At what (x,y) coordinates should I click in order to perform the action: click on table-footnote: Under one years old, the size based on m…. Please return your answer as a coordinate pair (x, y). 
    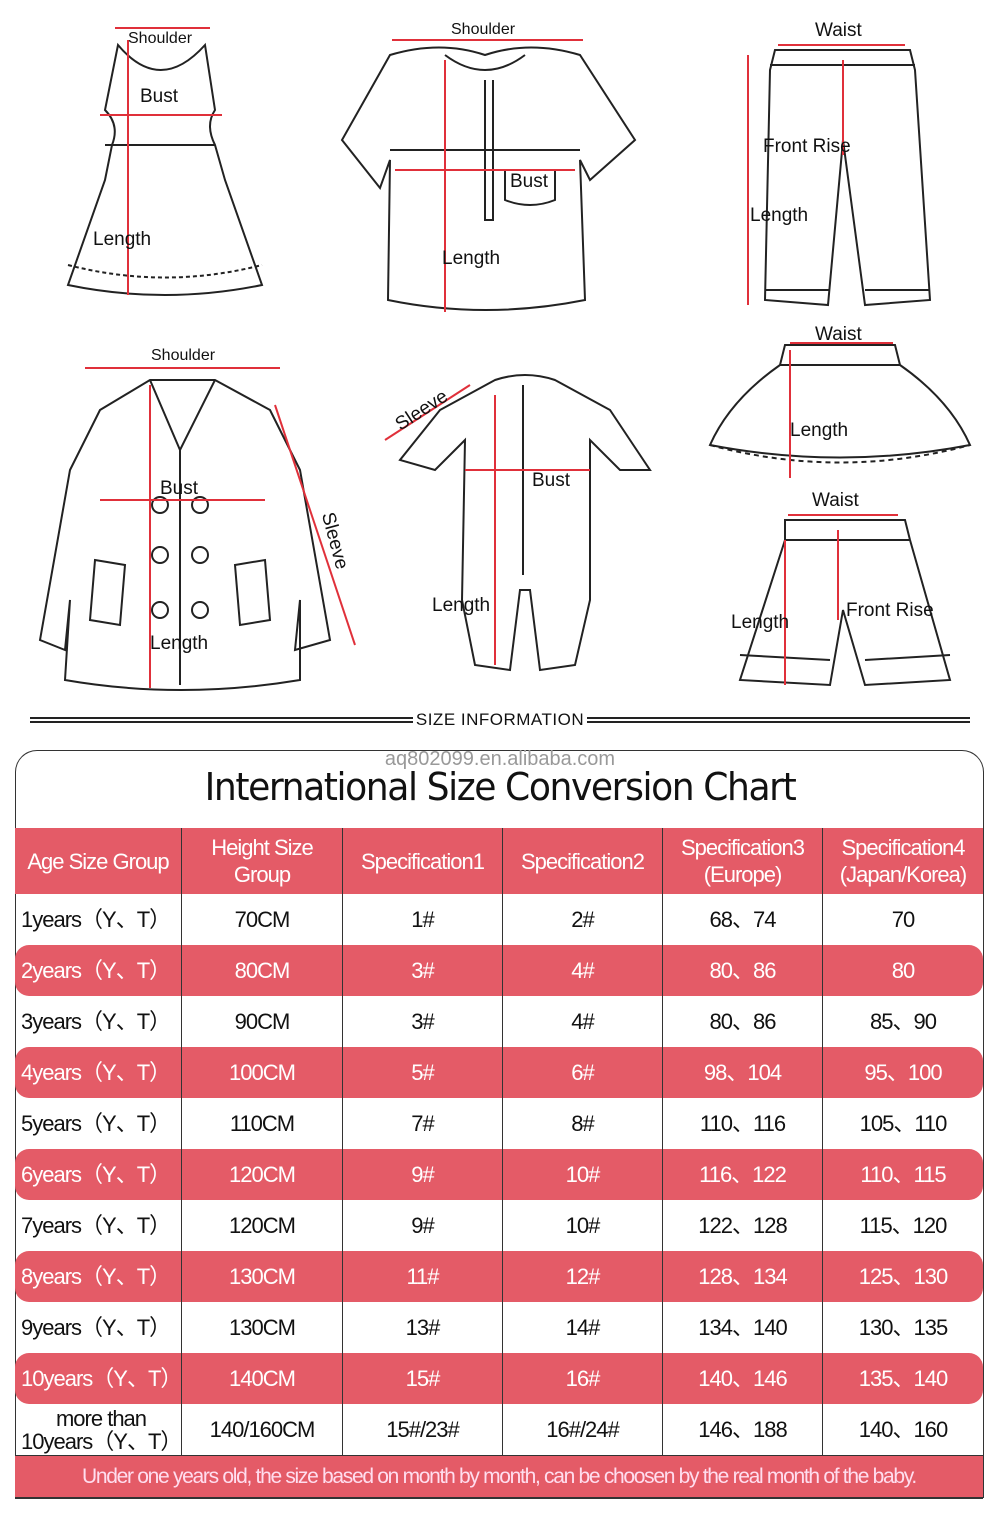
    Looking at the image, I should click on (499, 1477).